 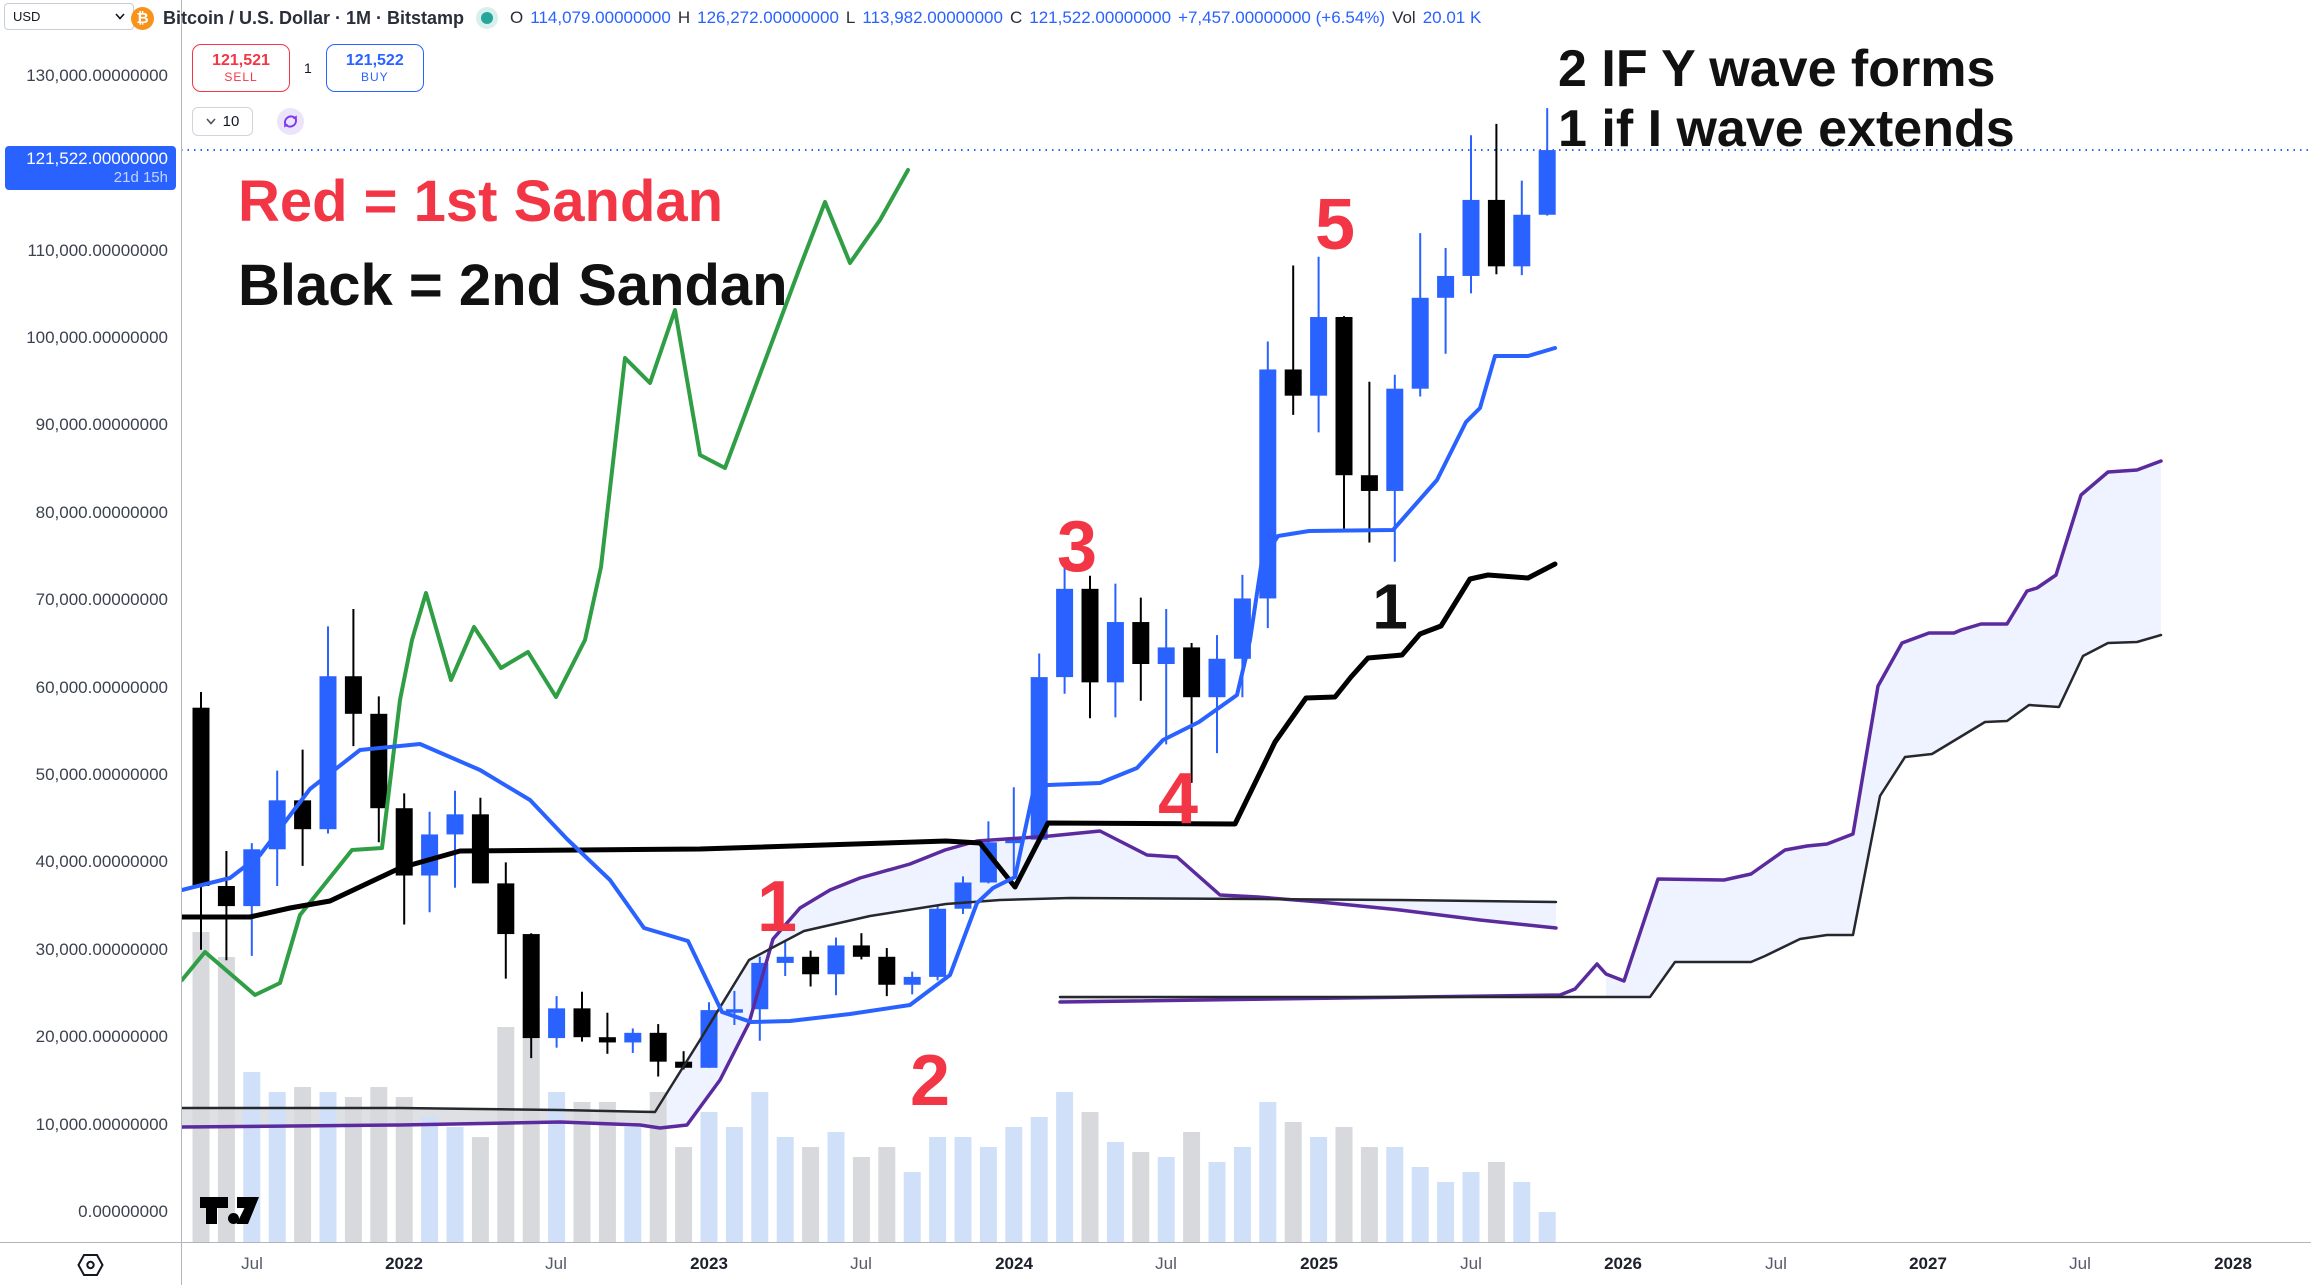 I want to click on sell-label: SELL, so click(x=241, y=77).